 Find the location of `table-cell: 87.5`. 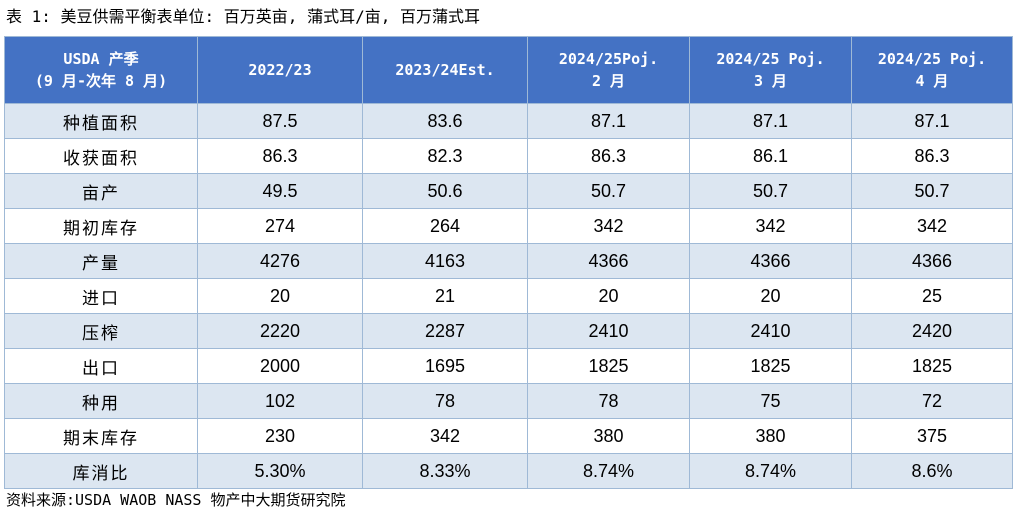

table-cell: 87.5 is located at coordinates (280, 121).